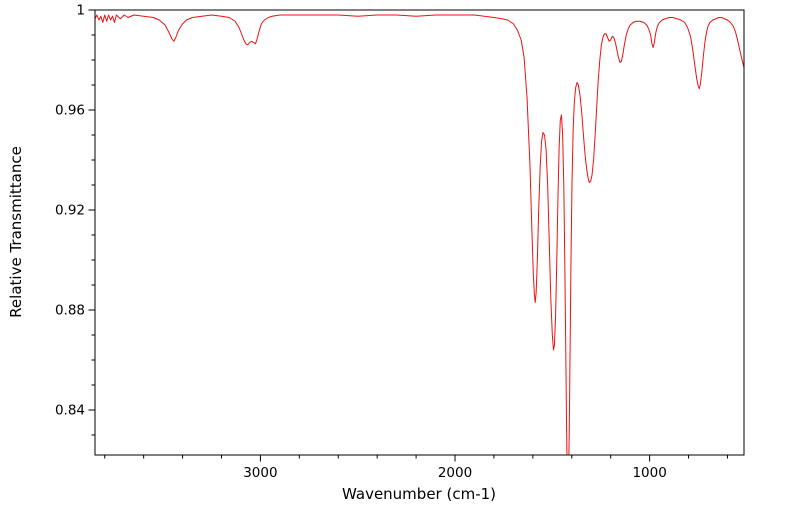 This screenshot has width=799, height=516. Describe the element at coordinates (260, 473) in the screenshot. I see `x-tick-label: 3000` at that location.